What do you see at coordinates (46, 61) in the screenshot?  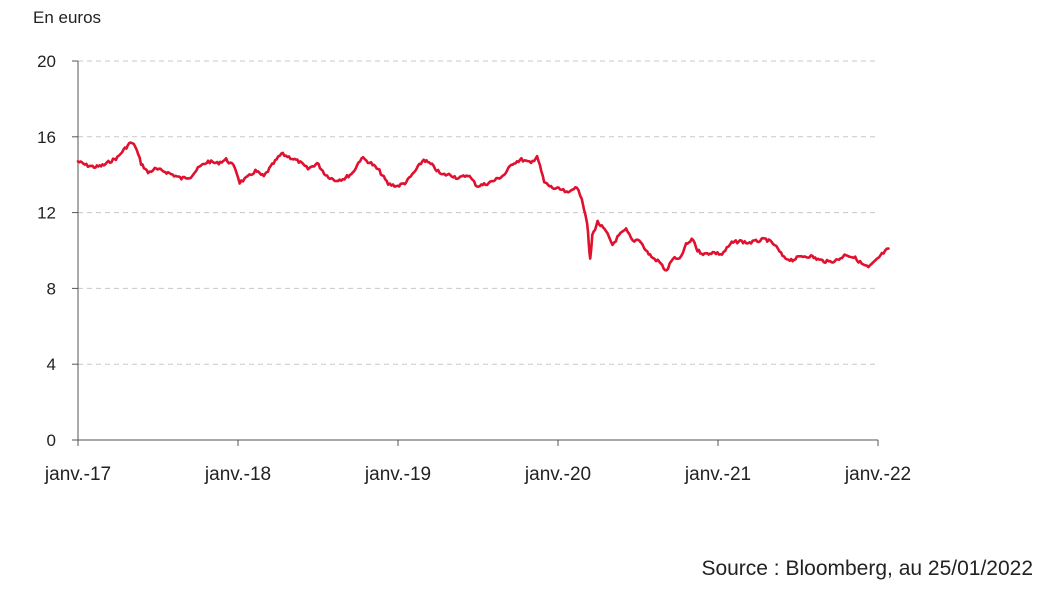 I see `y-tick-label: 20` at bounding box center [46, 61].